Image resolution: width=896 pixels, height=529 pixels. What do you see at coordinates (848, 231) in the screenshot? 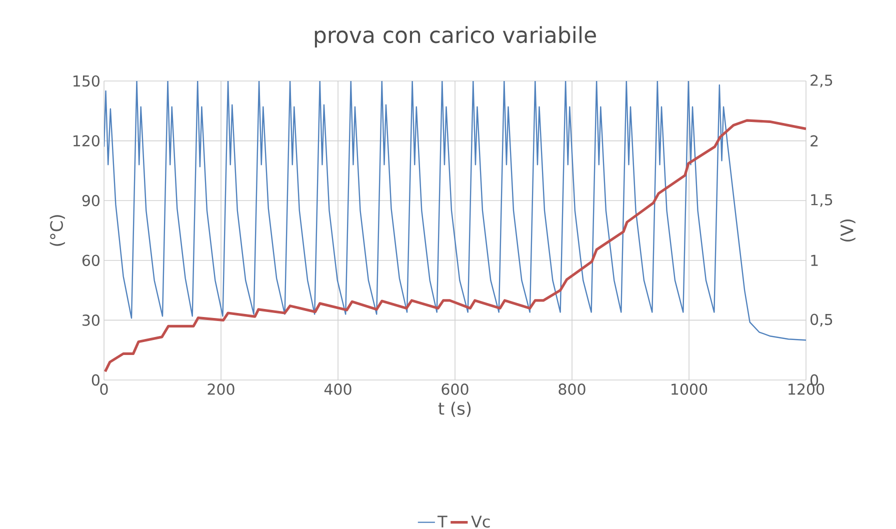
I see `y2-axis-title: (V)` at bounding box center [848, 231].